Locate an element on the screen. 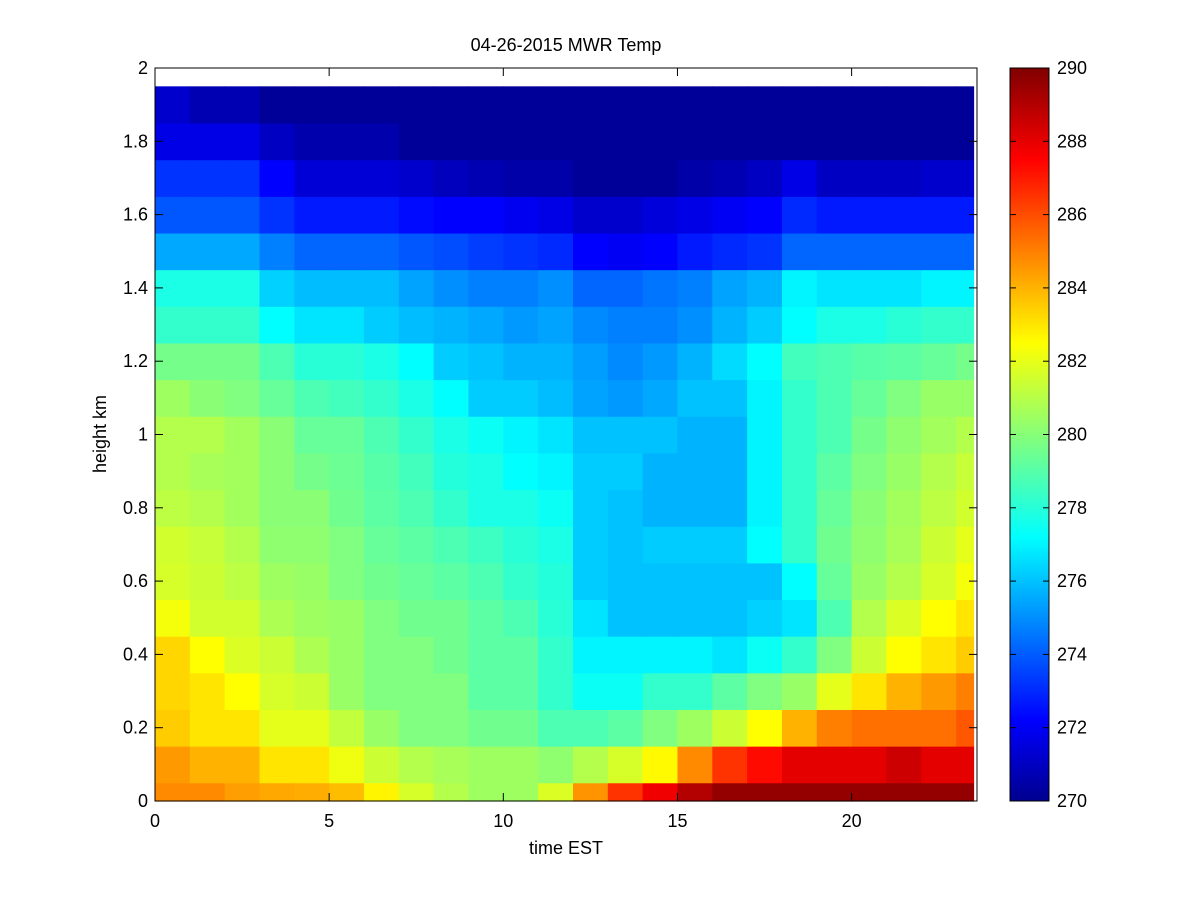  colorbar-tick-label: 280 is located at coordinates (1072, 435).